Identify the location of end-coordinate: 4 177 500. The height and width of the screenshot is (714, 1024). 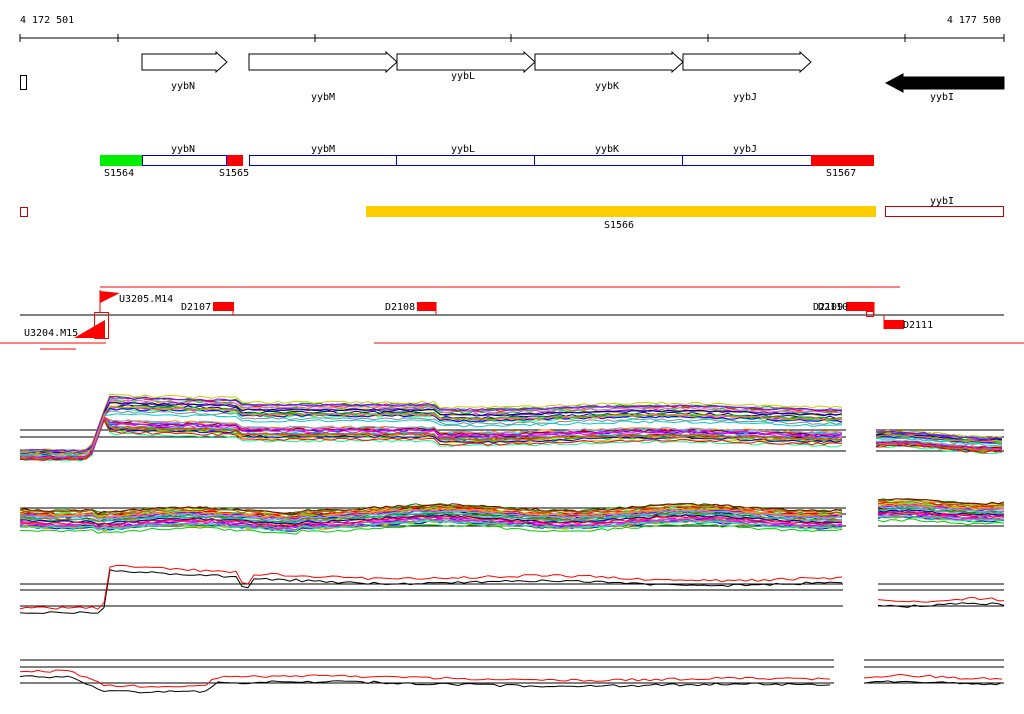
(974, 20).